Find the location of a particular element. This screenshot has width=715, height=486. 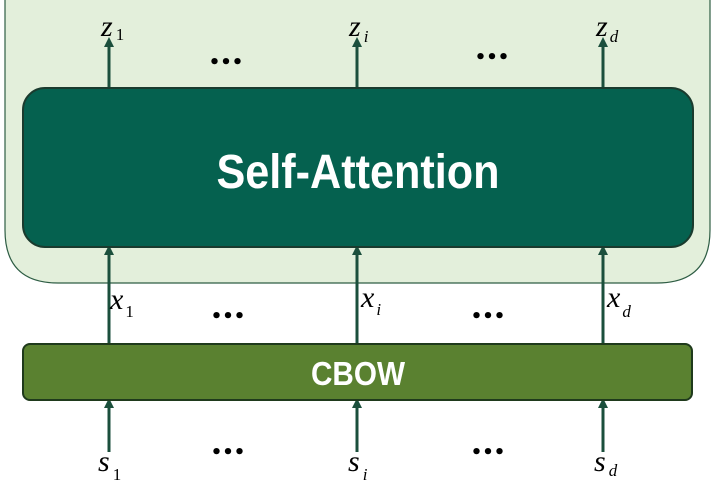

ellipsis-bottom-left: ••• is located at coordinates (228, 452).